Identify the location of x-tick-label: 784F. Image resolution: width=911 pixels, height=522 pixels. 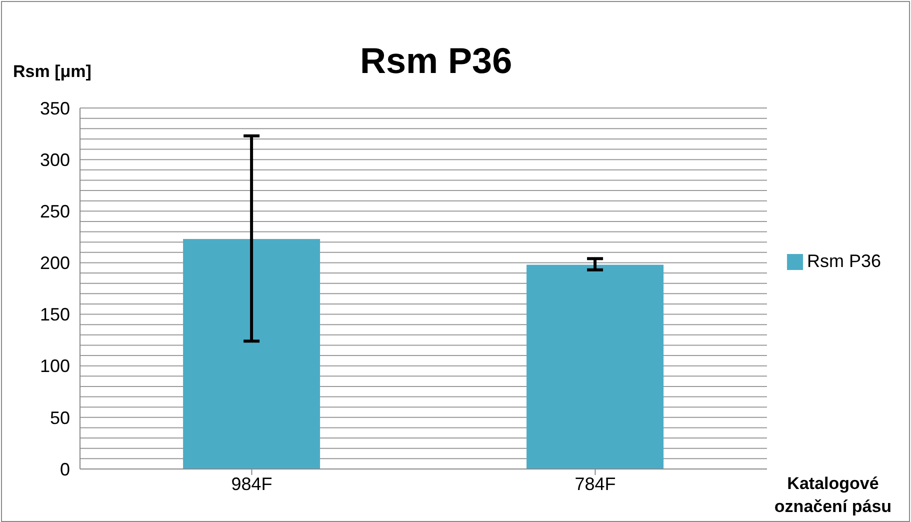
(595, 484).